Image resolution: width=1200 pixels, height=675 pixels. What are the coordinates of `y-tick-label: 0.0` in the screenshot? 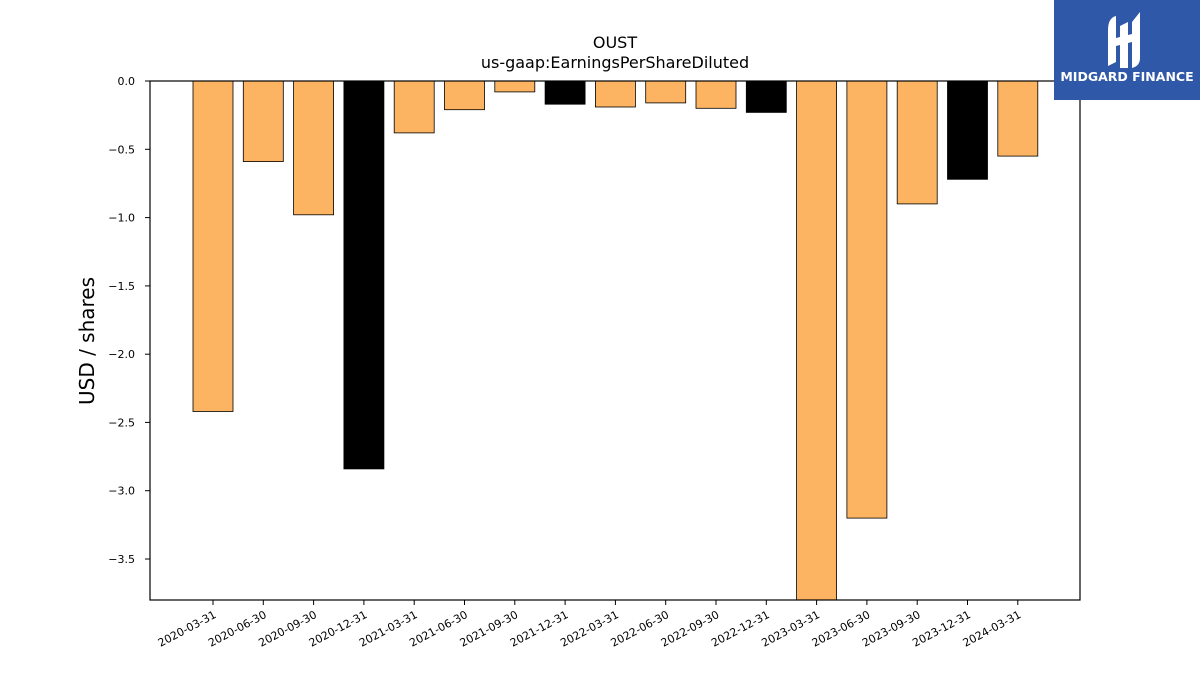 It's located at (127, 81).